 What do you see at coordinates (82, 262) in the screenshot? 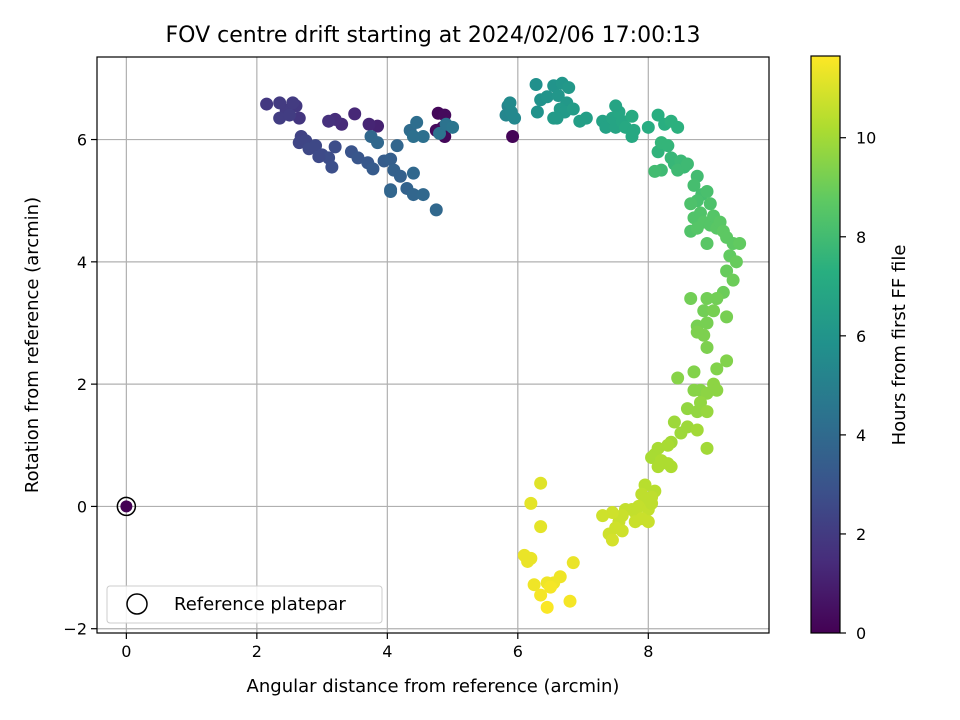
I see `y-tick-label: 4` at bounding box center [82, 262].